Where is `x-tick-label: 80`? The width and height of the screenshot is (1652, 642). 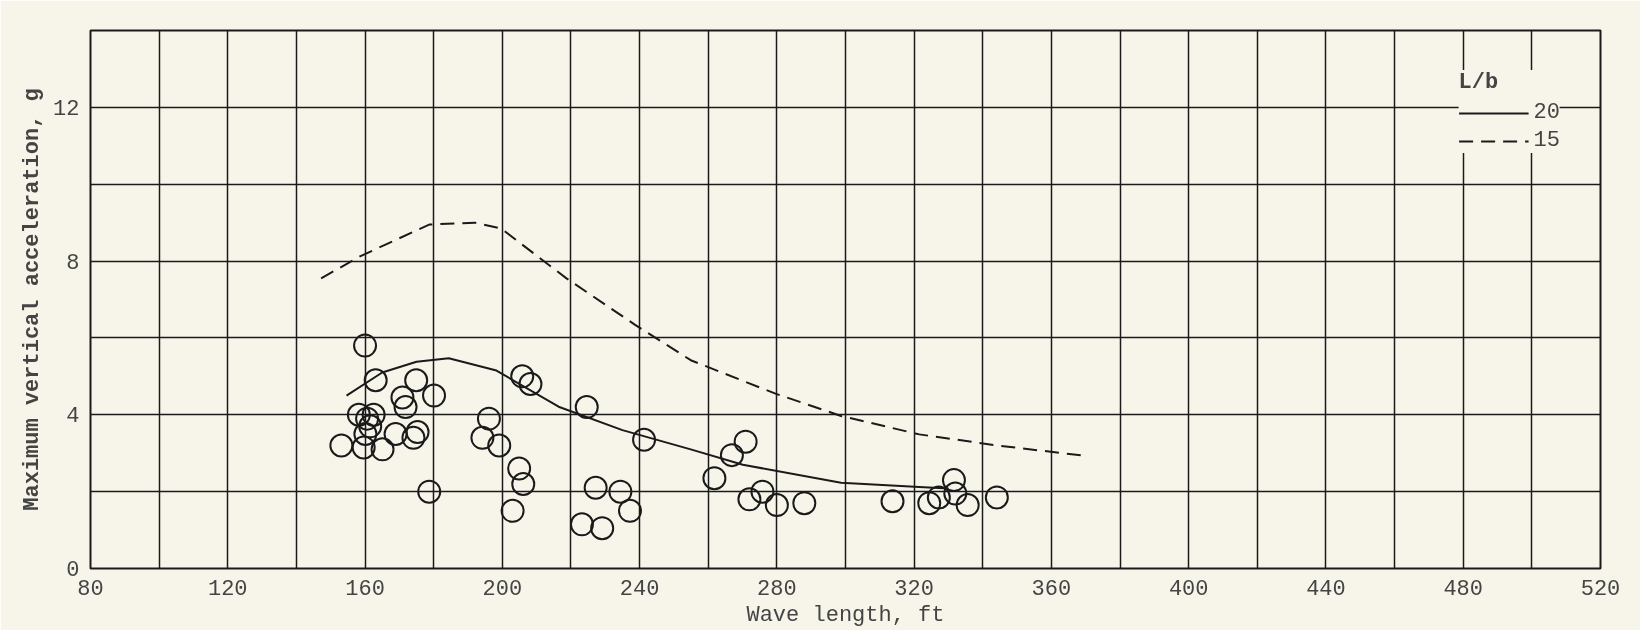 x-tick-label: 80 is located at coordinates (90, 589).